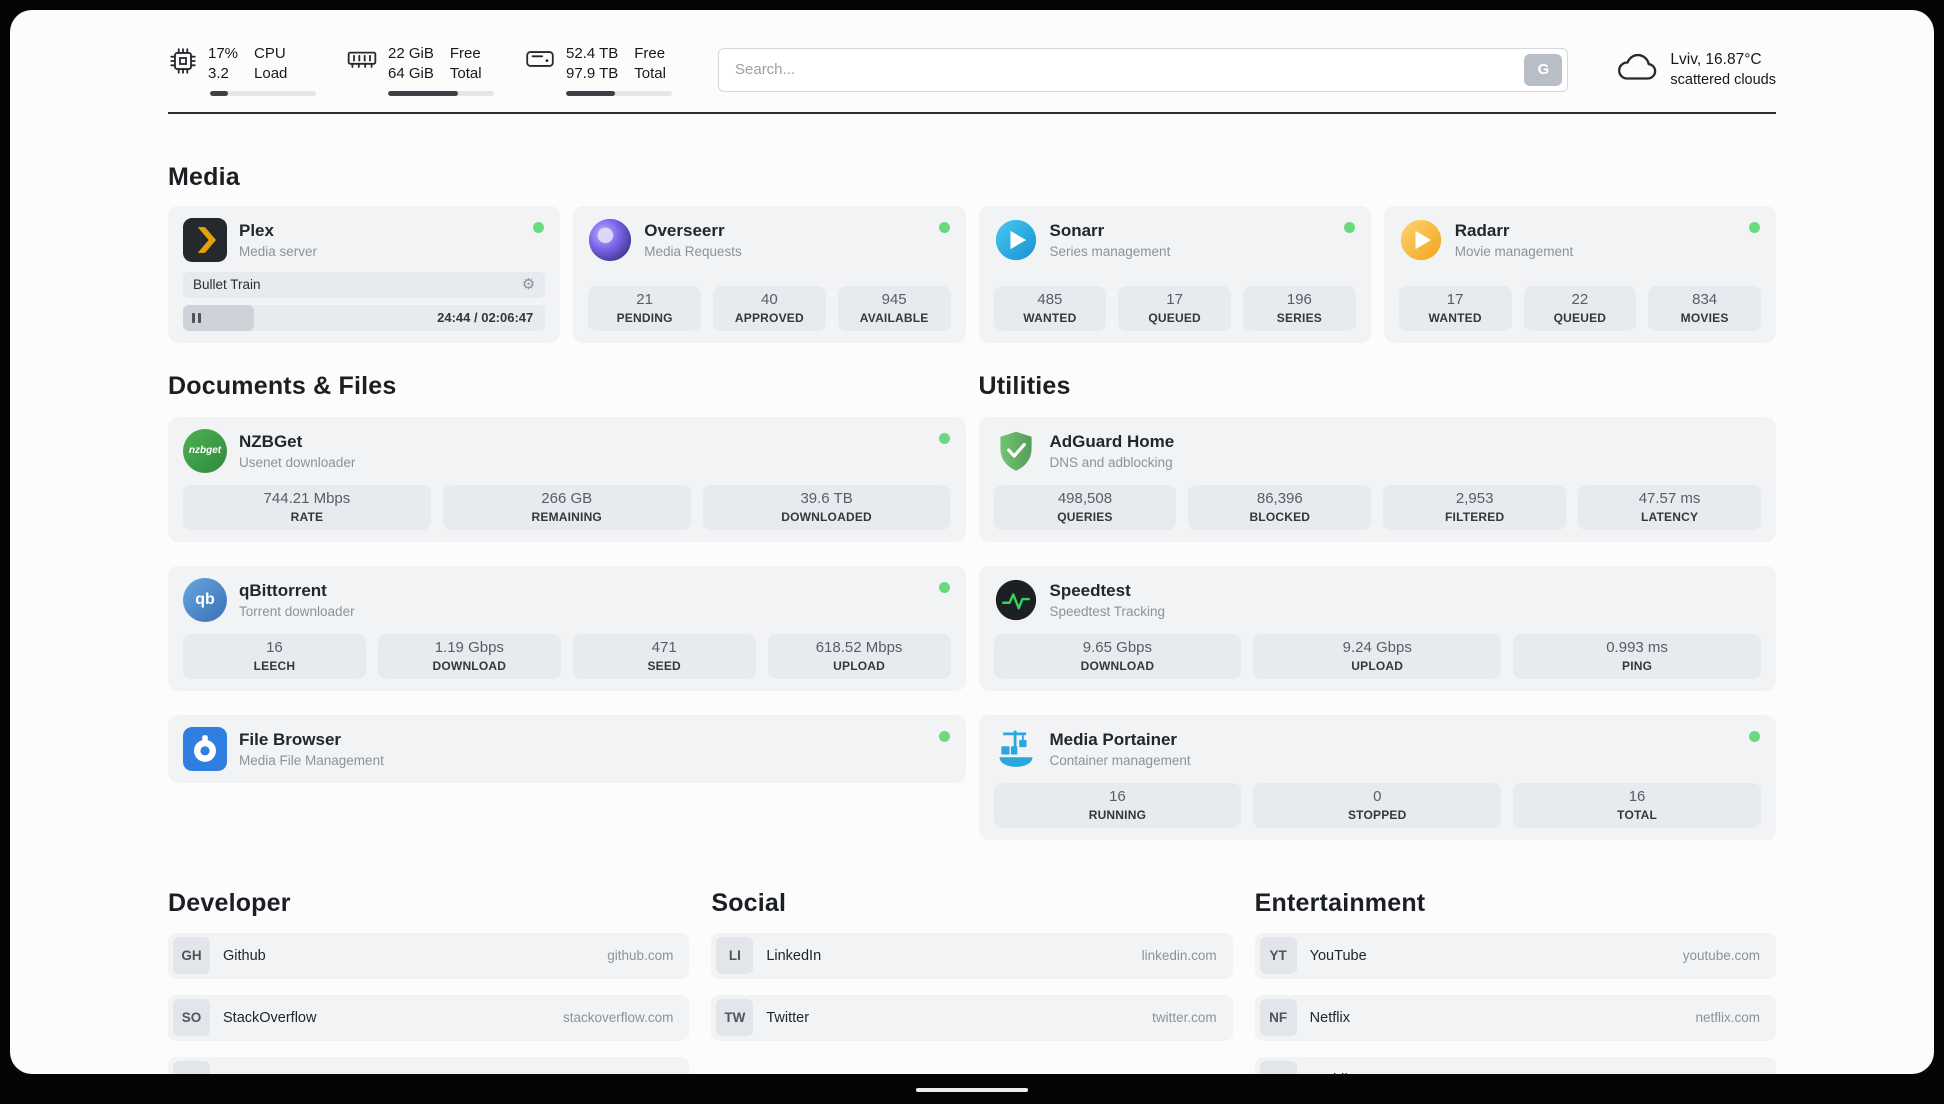  I want to click on stat-downloaded: 39.6 TB DOWNLOADED, so click(826, 507).